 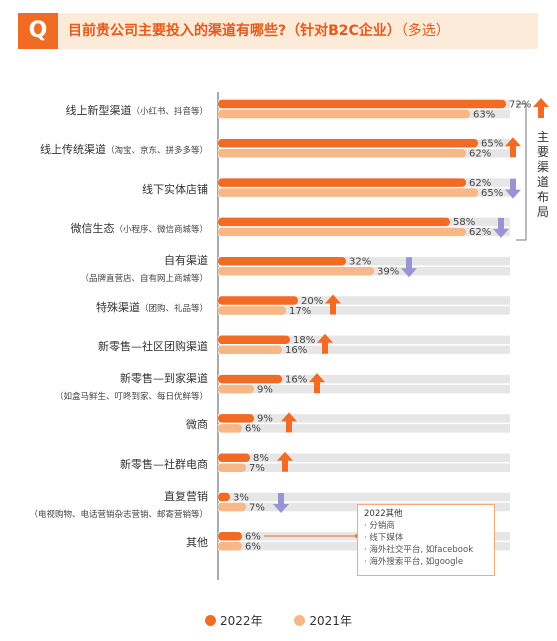 What do you see at coordinates (384, 538) in the screenshot?
I see `note-item: · 线下媒体` at bounding box center [384, 538].